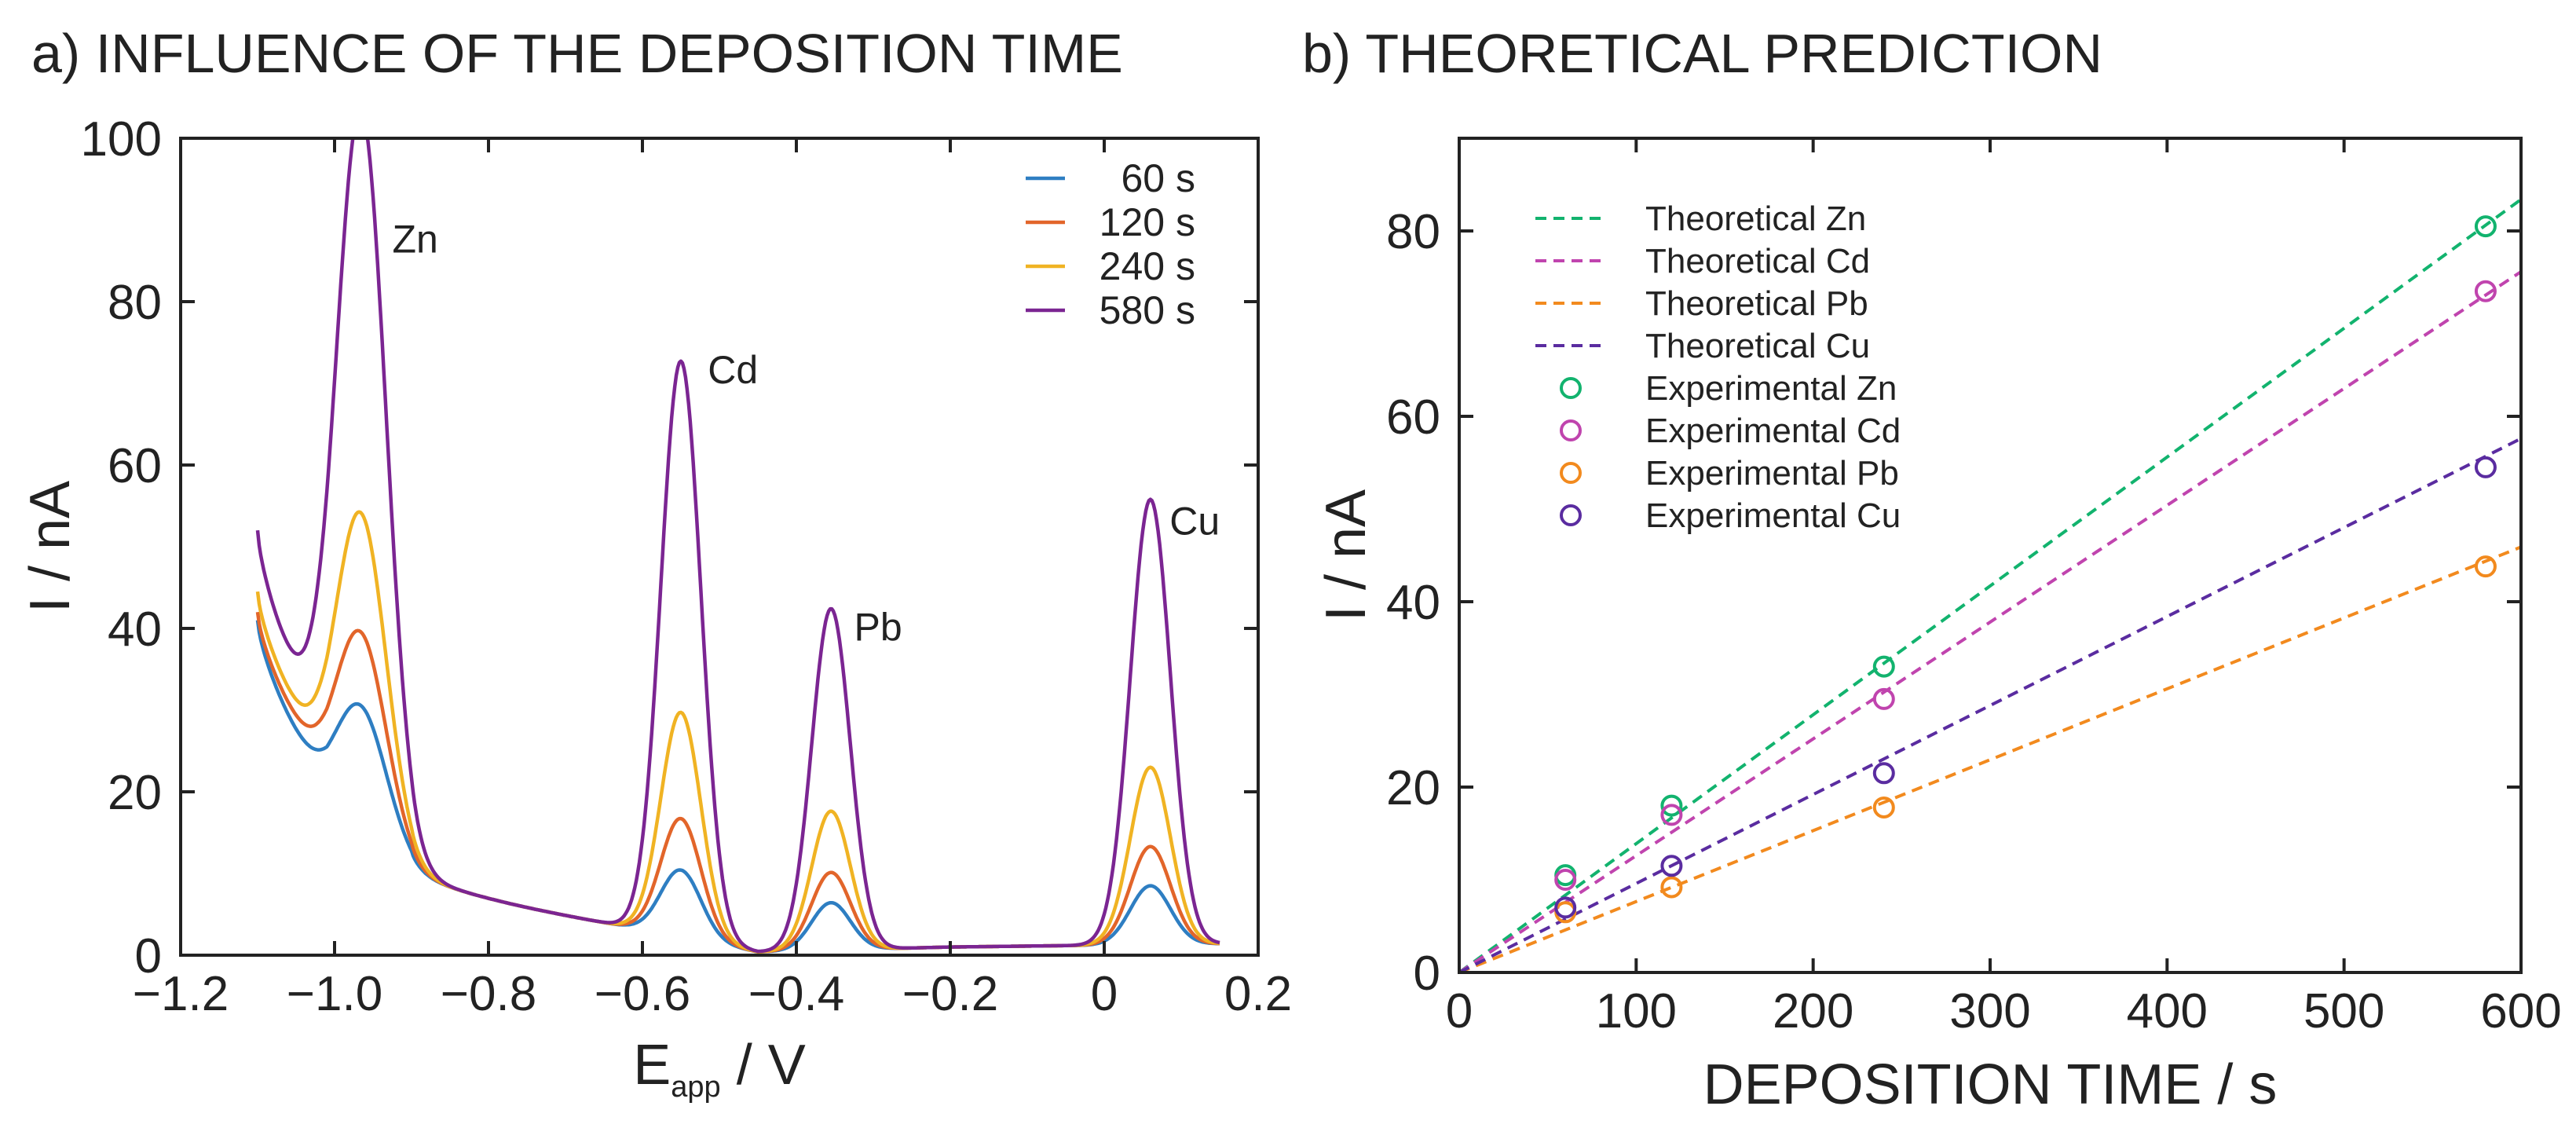  Describe the element at coordinates (733, 370) in the screenshot. I see `peak-label-Cd: Cd` at that location.